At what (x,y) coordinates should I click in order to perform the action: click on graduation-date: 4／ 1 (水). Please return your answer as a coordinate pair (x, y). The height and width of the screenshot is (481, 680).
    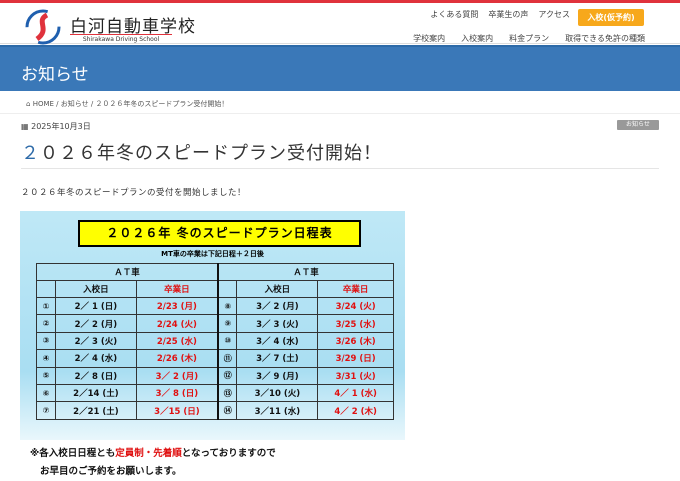
    Looking at the image, I should click on (355, 393).